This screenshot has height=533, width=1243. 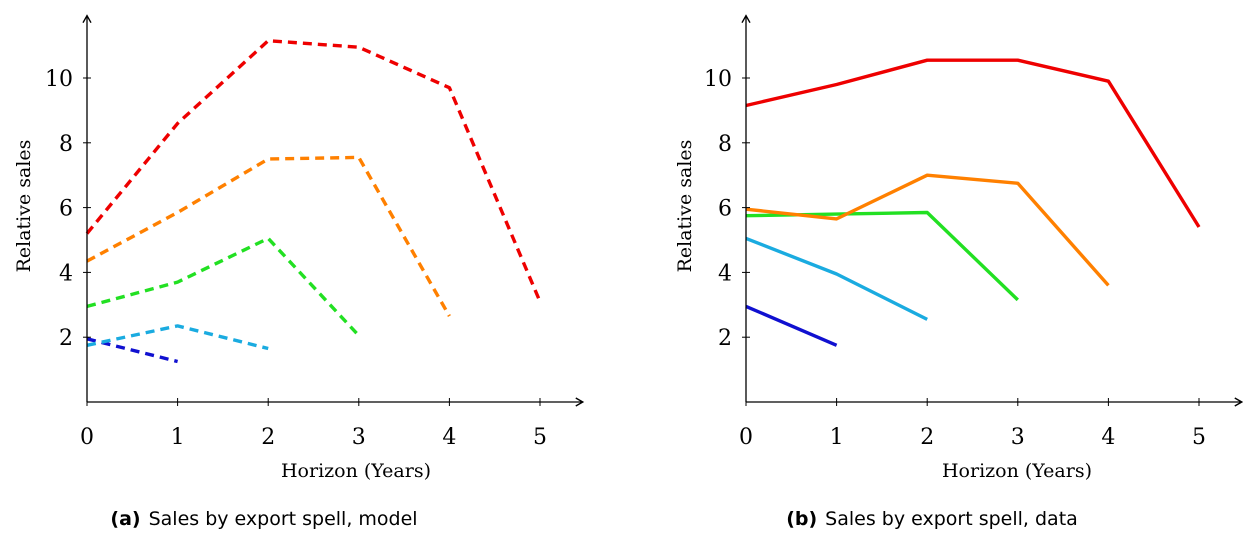 I want to click on caption: (b) Sales by export spell, data, so click(x=932, y=519).